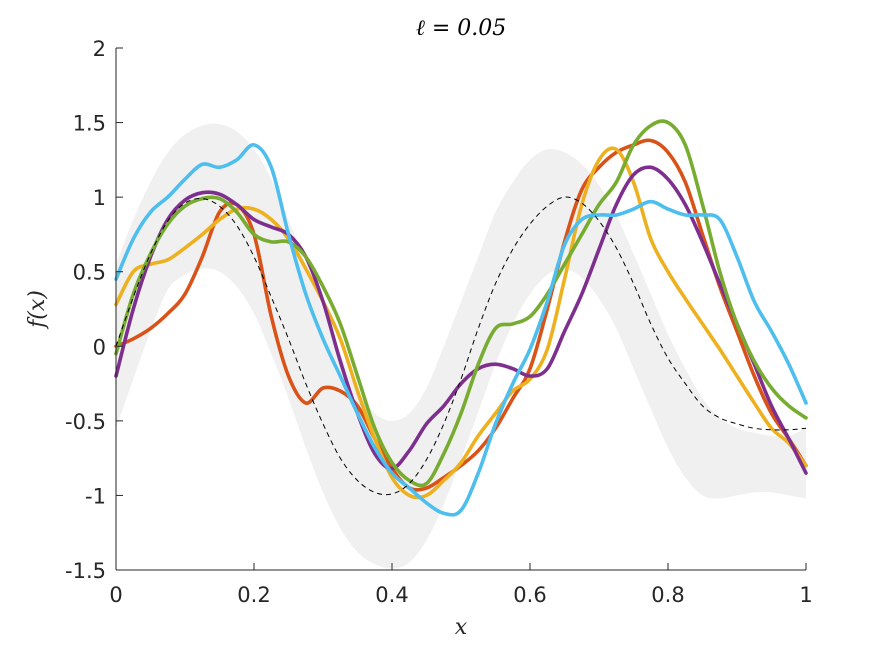  What do you see at coordinates (85, 422) in the screenshot?
I see `y-tick-label: -0.5` at bounding box center [85, 422].